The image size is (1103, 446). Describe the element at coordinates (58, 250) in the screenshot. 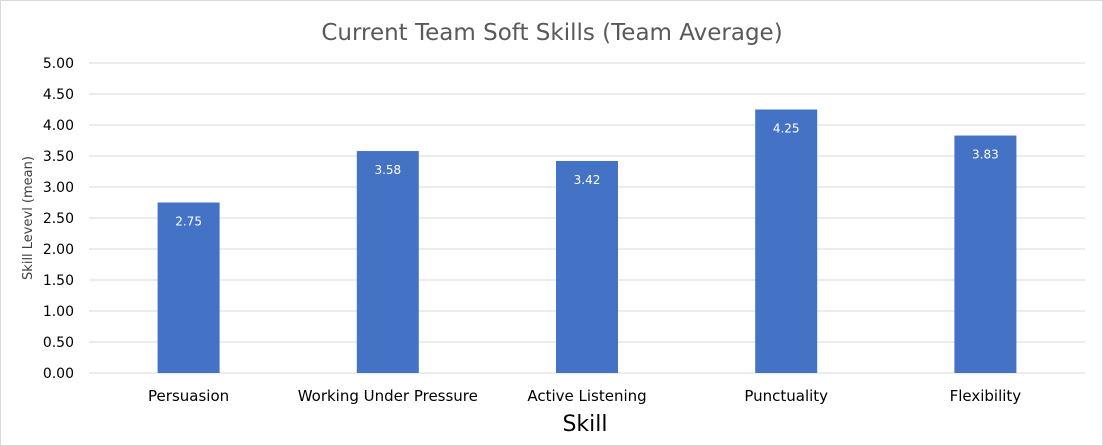

I see `y-tick-label: 2.00` at that location.